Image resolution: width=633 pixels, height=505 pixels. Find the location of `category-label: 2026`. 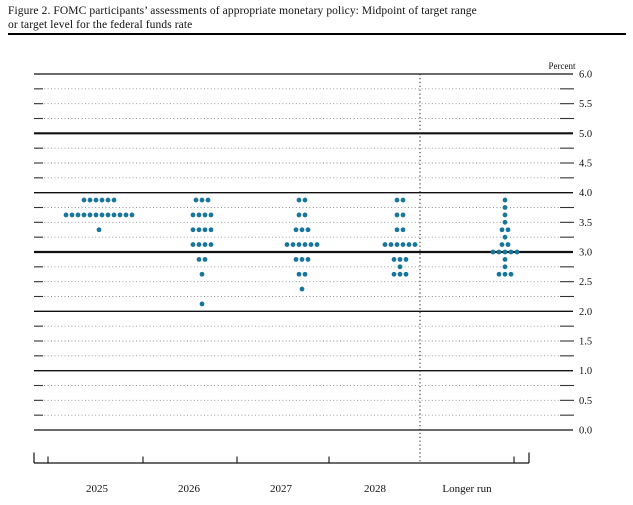

category-label: 2026 is located at coordinates (189, 489).